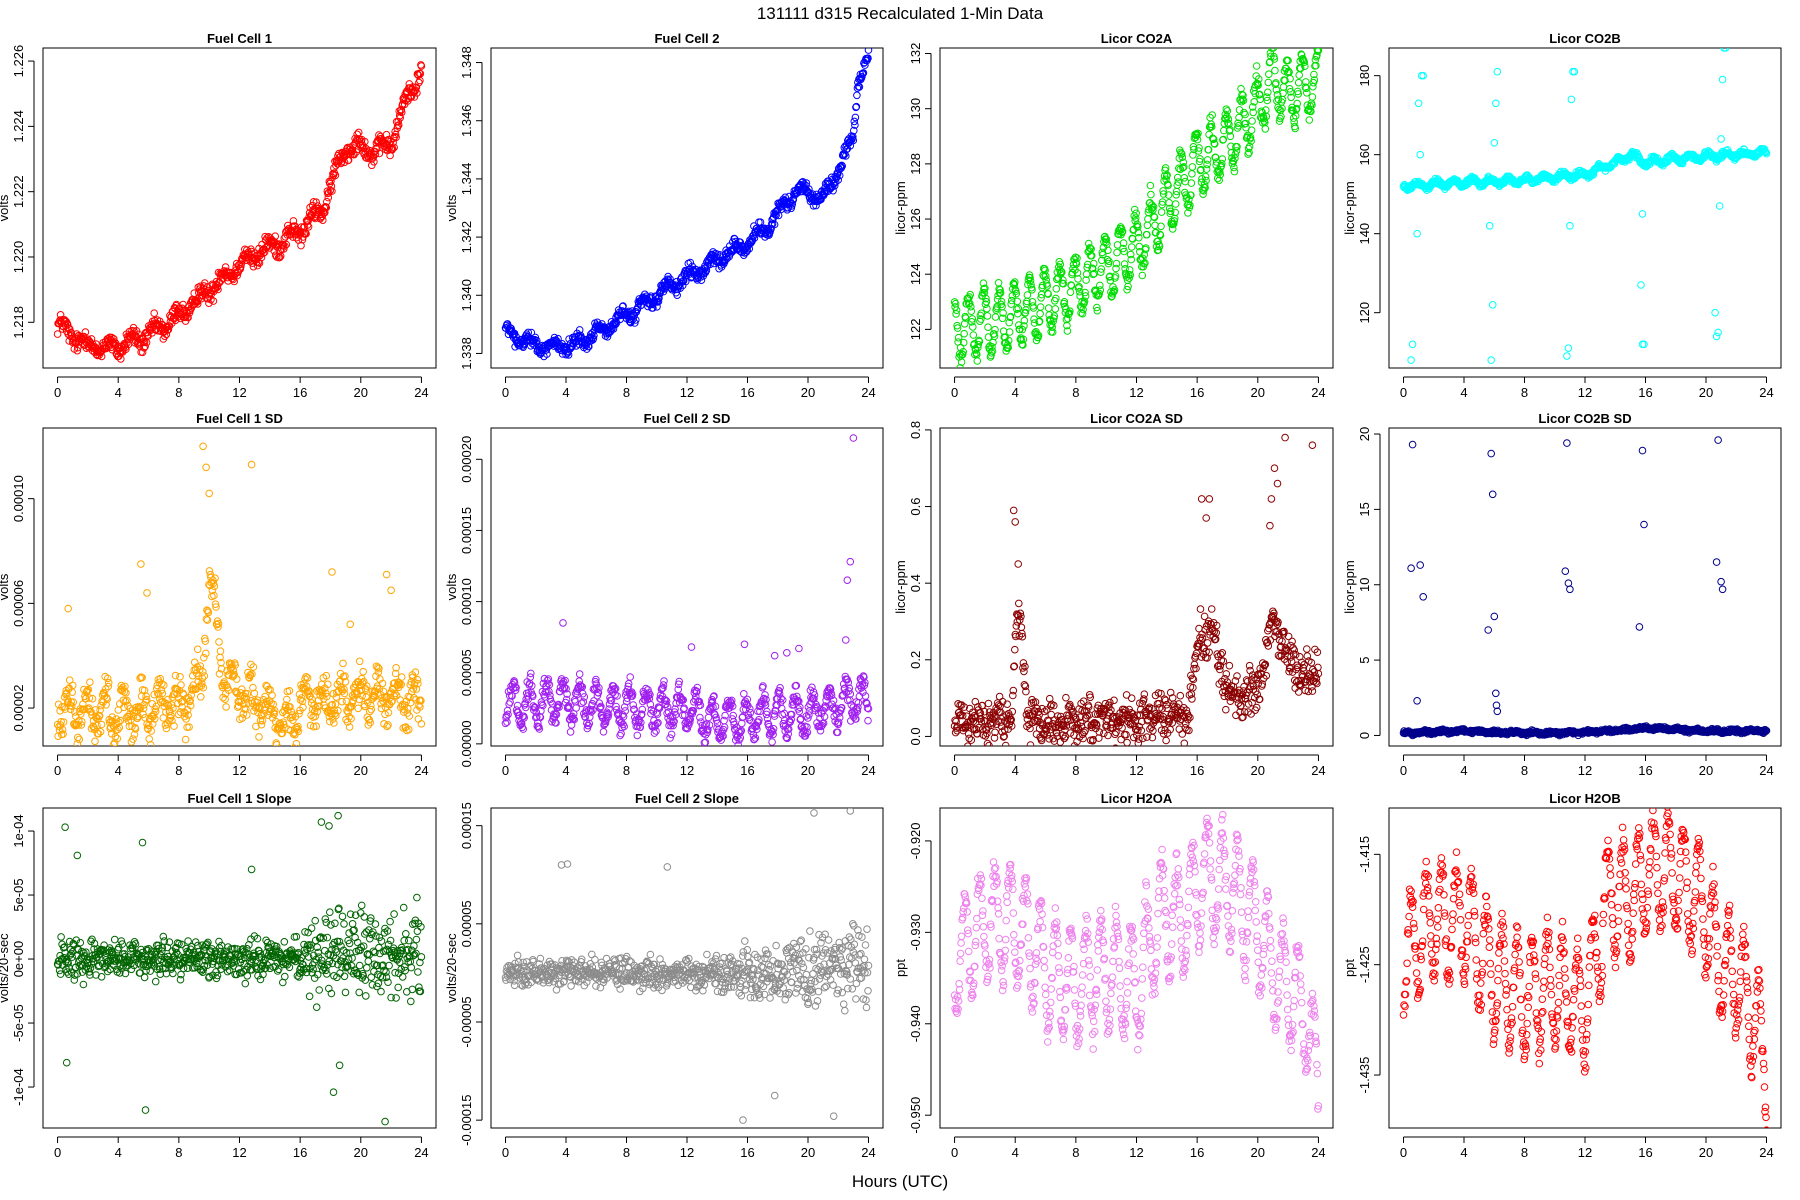  I want to click on y-axis-label: volts, so click(451, 586).